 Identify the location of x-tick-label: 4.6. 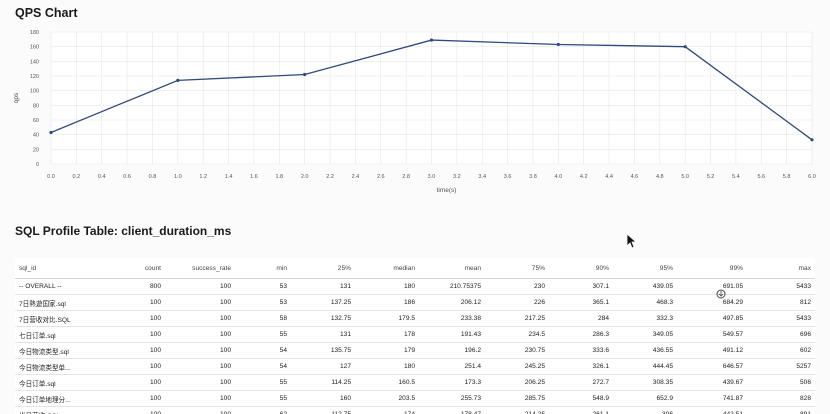
(635, 177).